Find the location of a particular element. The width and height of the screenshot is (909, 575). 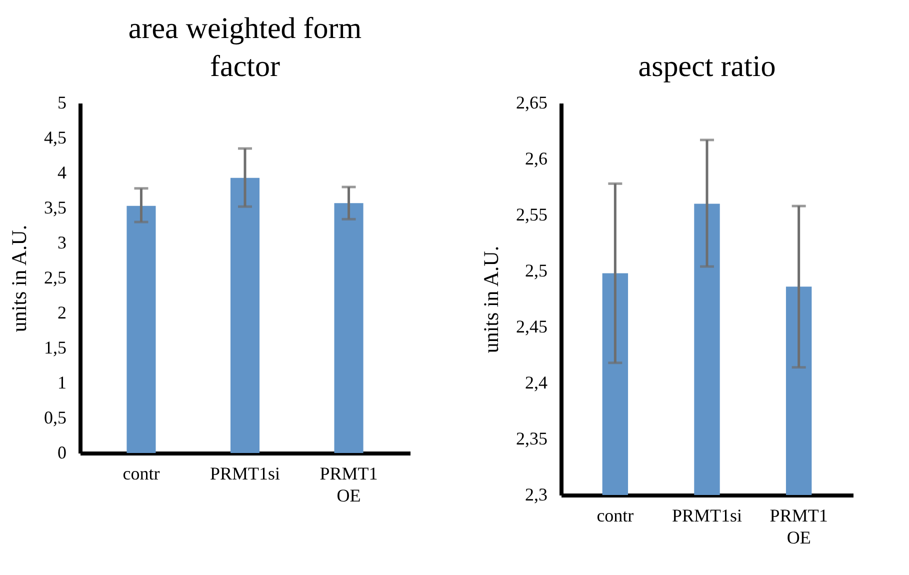

chart-title: area weighted form factor is located at coordinates (245, 47).